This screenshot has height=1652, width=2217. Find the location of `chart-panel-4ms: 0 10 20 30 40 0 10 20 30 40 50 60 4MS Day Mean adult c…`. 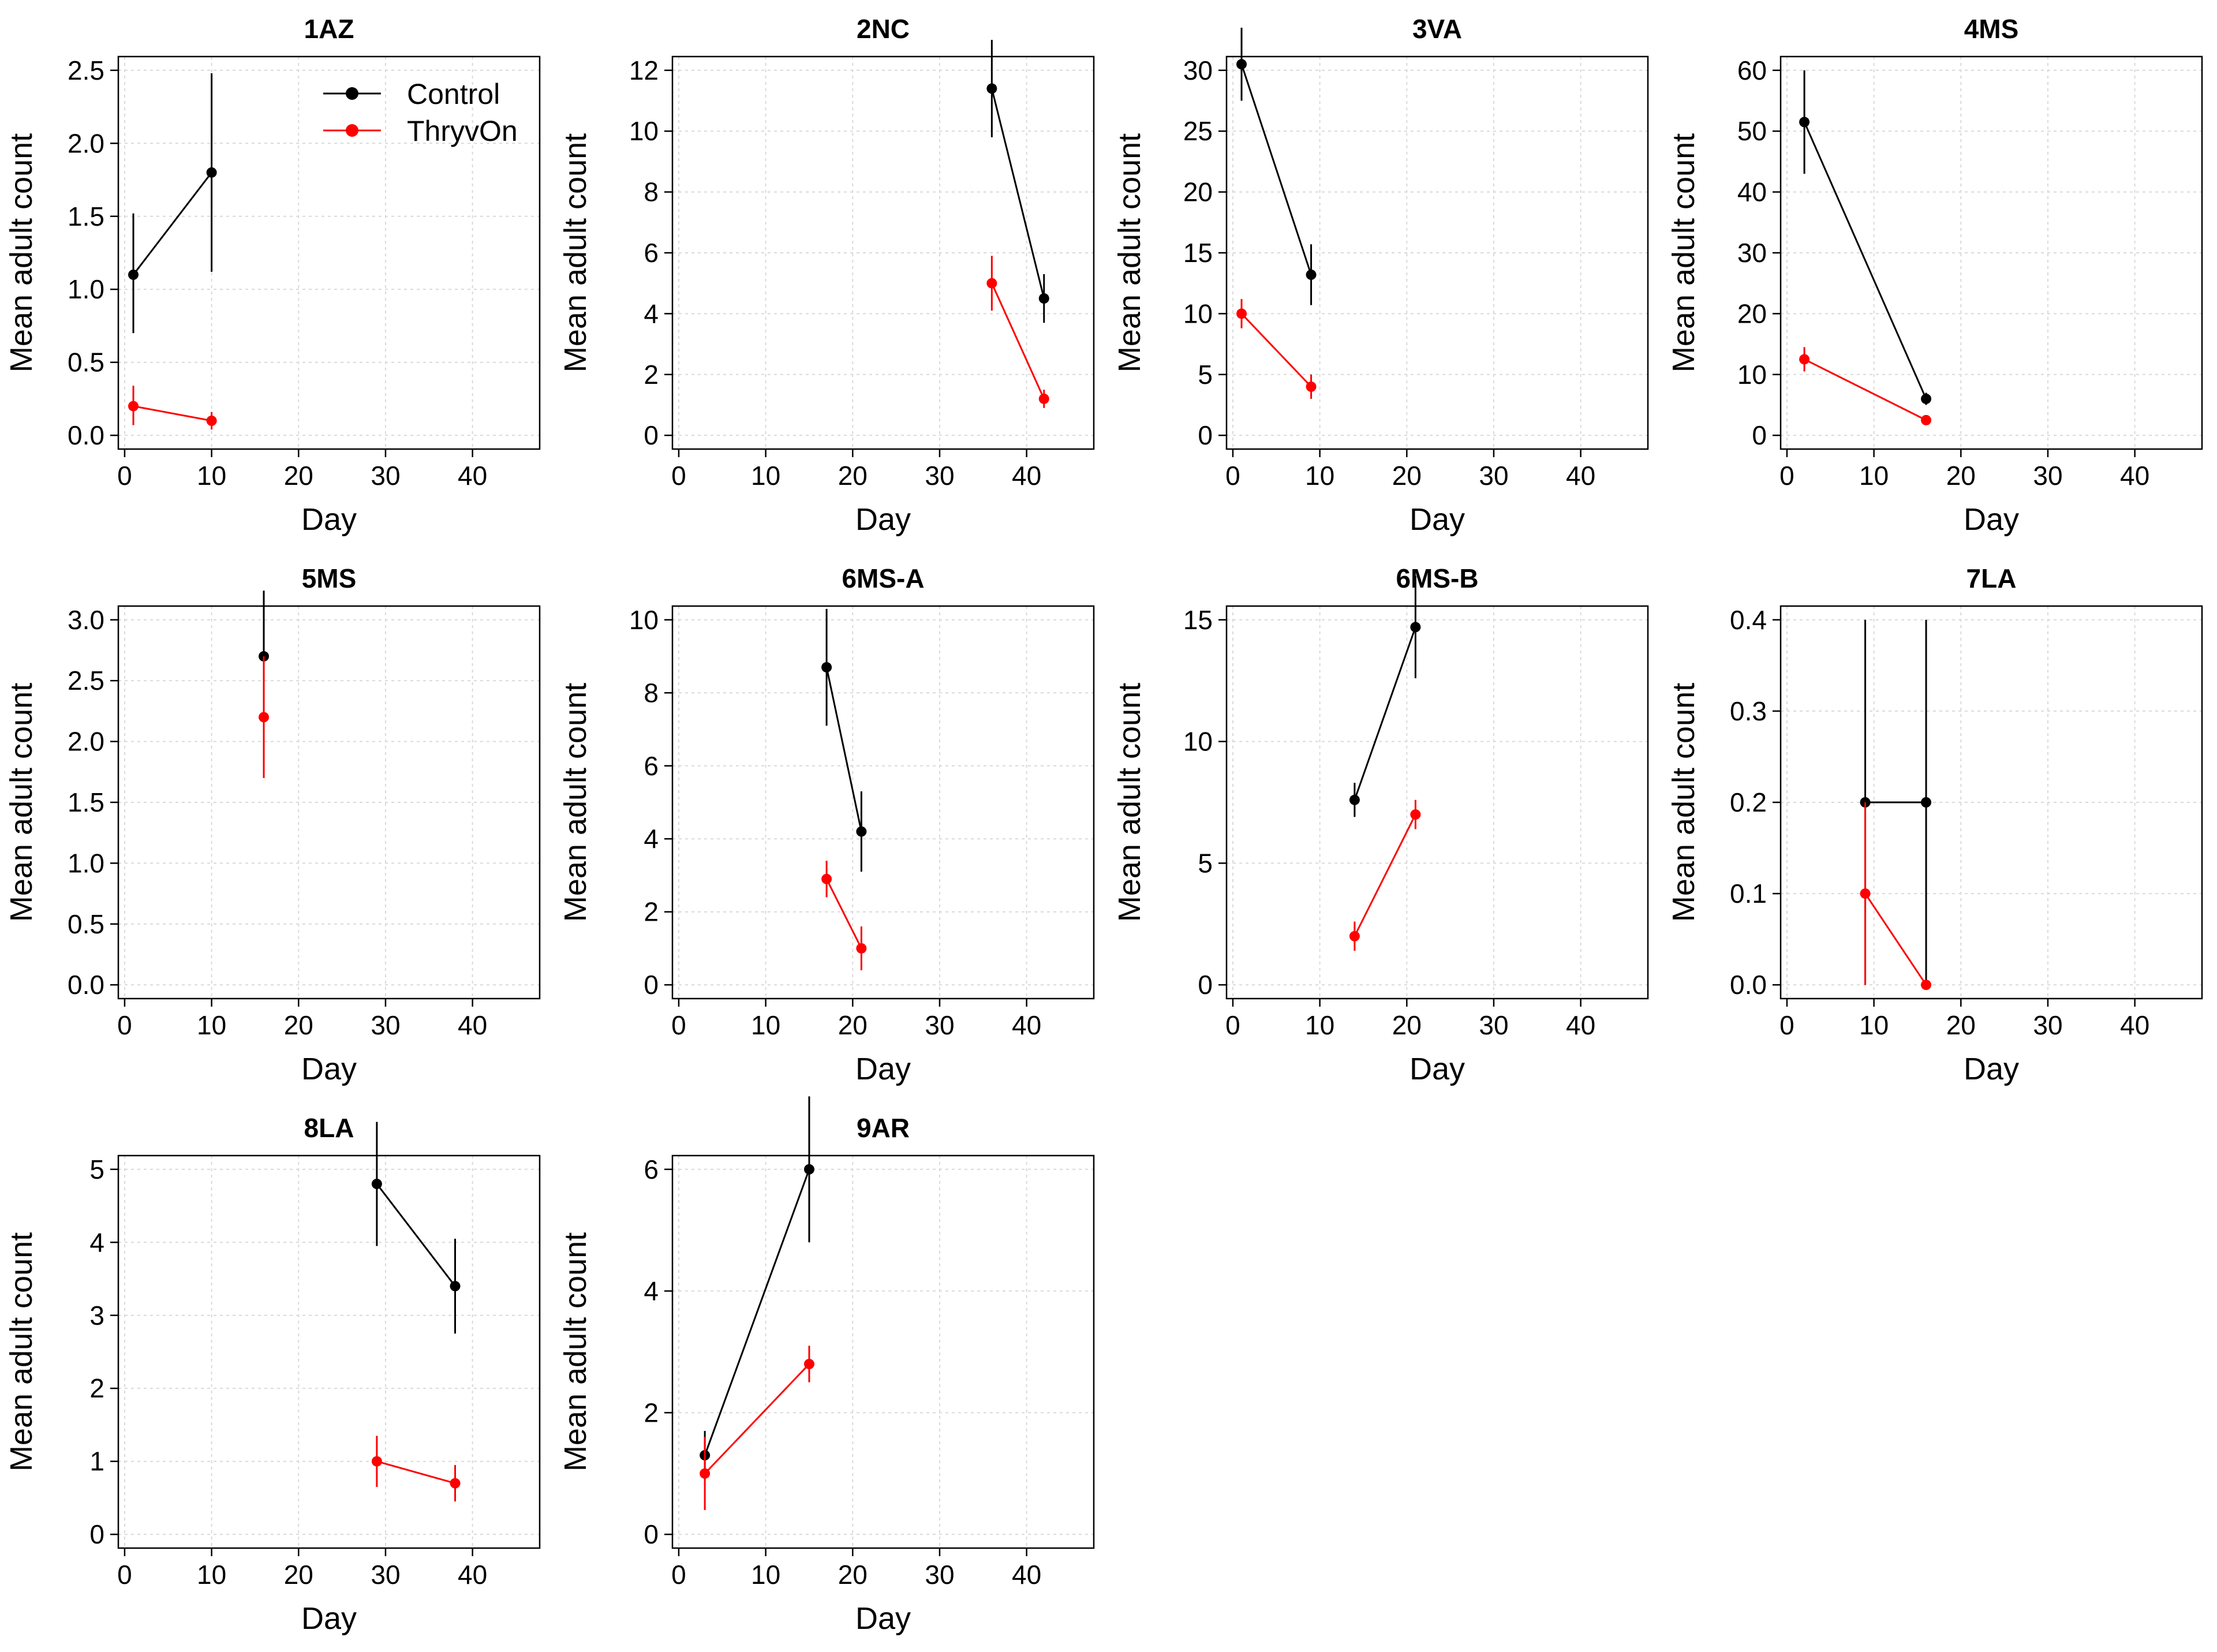

chart-panel-4ms: 0 10 20 30 40 0 10 20 30 40 50 60 4MS Day Mean adult c… is located at coordinates (1935, 275).